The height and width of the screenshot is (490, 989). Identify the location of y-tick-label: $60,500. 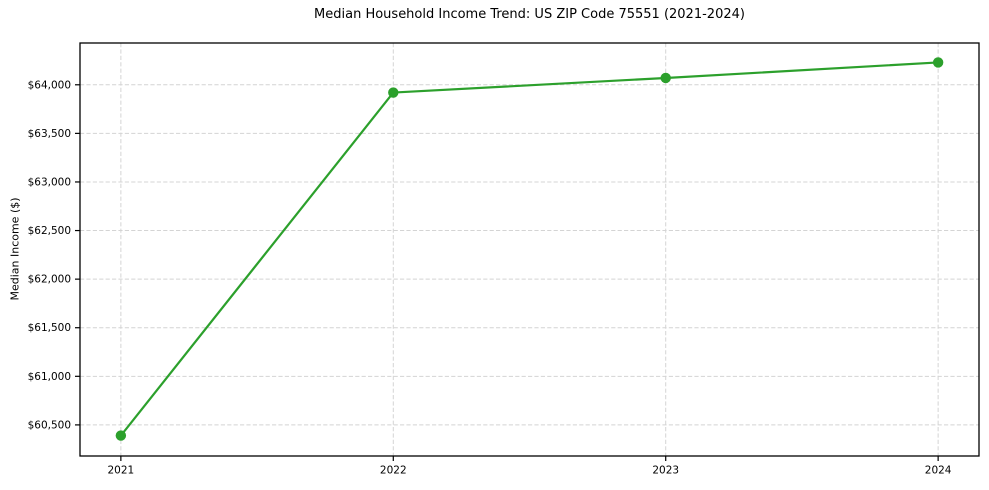
(49, 425).